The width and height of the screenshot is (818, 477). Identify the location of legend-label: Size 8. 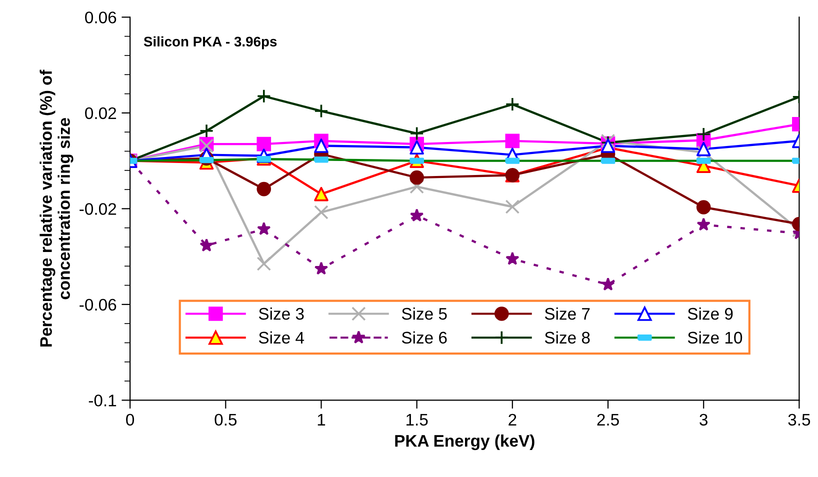
(567, 337).